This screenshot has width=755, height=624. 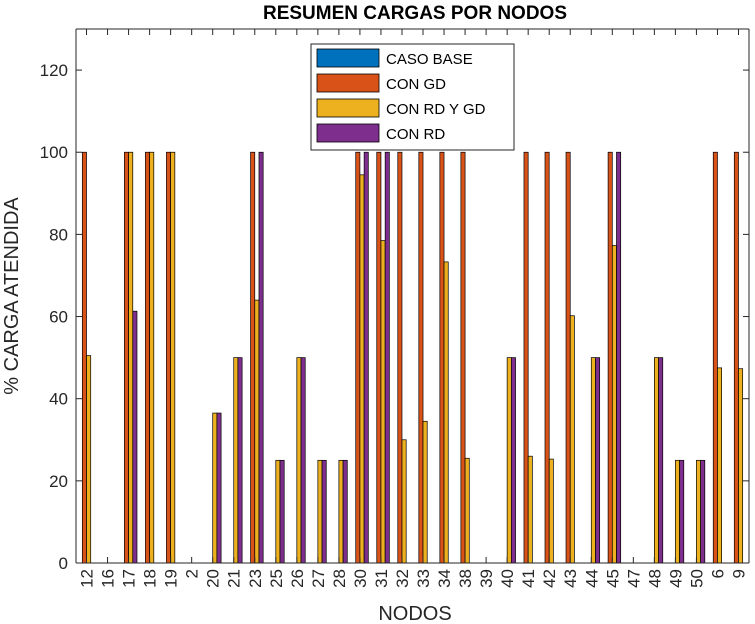 I want to click on y-axis-label: % CARGA ATENDIDA, so click(x=12, y=296).